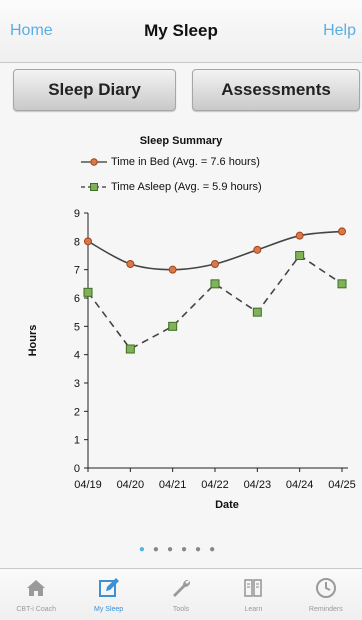 The height and width of the screenshot is (620, 362). What do you see at coordinates (94, 90) in the screenshot?
I see `sleep-diary-button: Sleep Diary` at bounding box center [94, 90].